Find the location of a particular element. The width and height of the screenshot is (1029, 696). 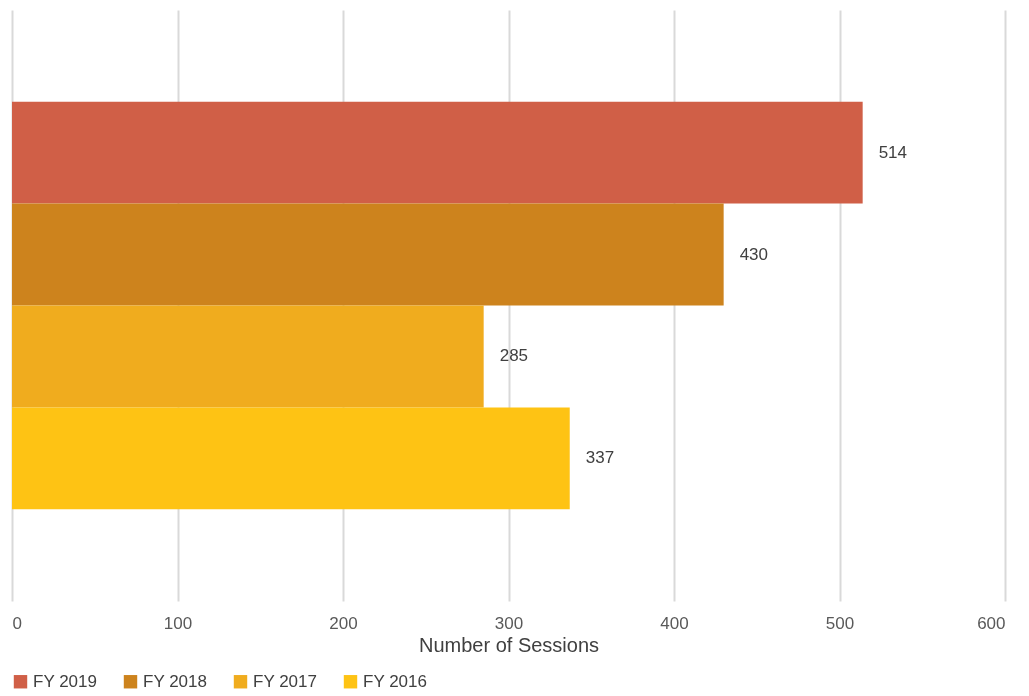

x-tick-label: 300 is located at coordinates (509, 623).